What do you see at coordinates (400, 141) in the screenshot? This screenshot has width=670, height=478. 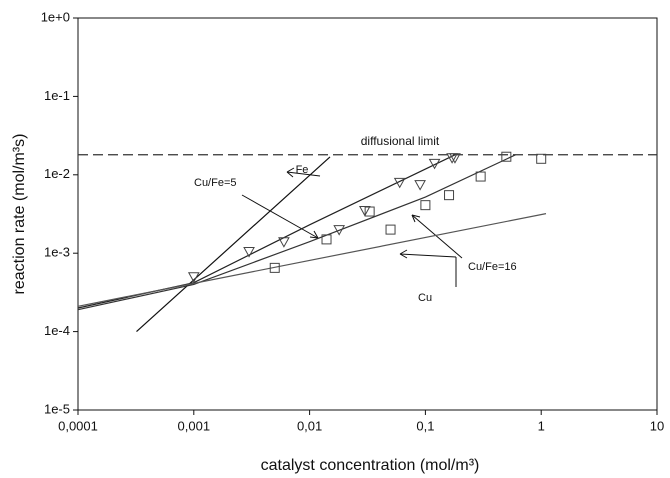 I see `reference-label: diffusional limit` at bounding box center [400, 141].